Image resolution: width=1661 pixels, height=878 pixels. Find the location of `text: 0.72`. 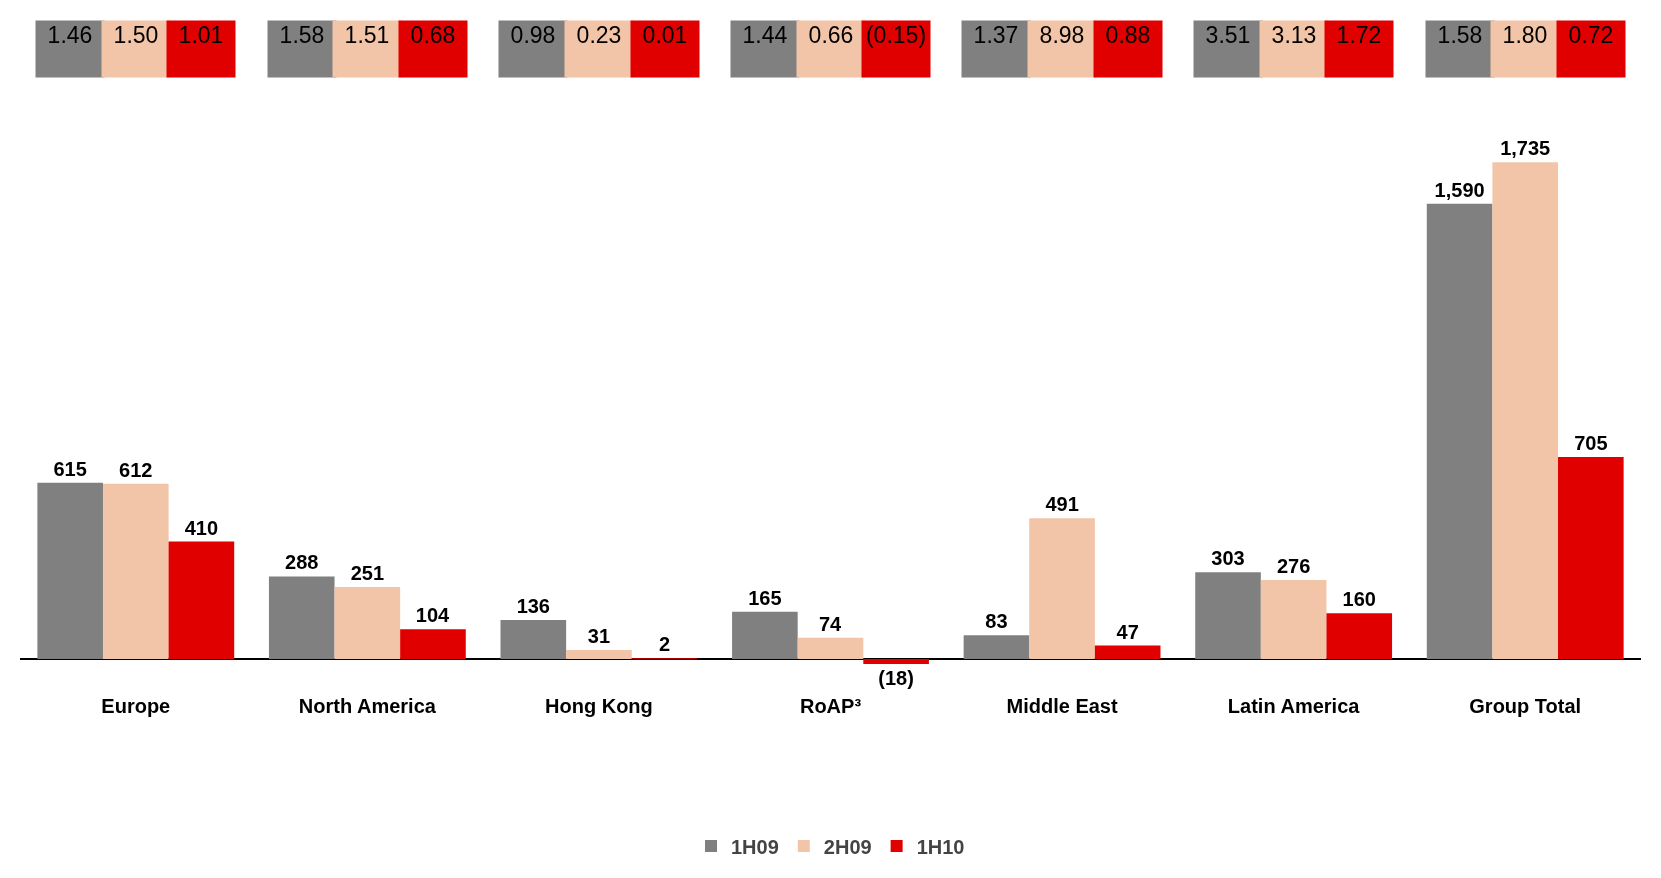

text: 0.72 is located at coordinates (1591, 35).